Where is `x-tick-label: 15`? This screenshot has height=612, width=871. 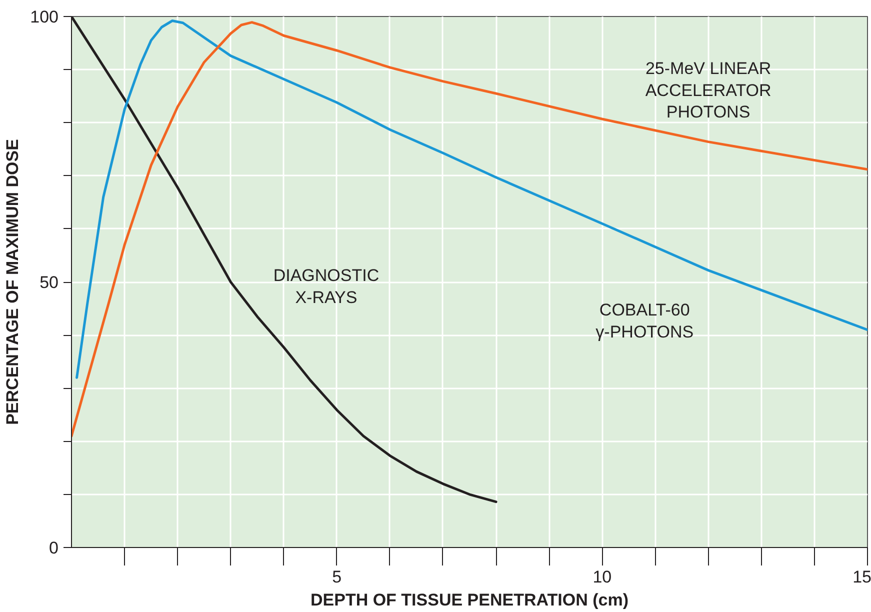
x-tick-label: 15 is located at coordinates (861, 577).